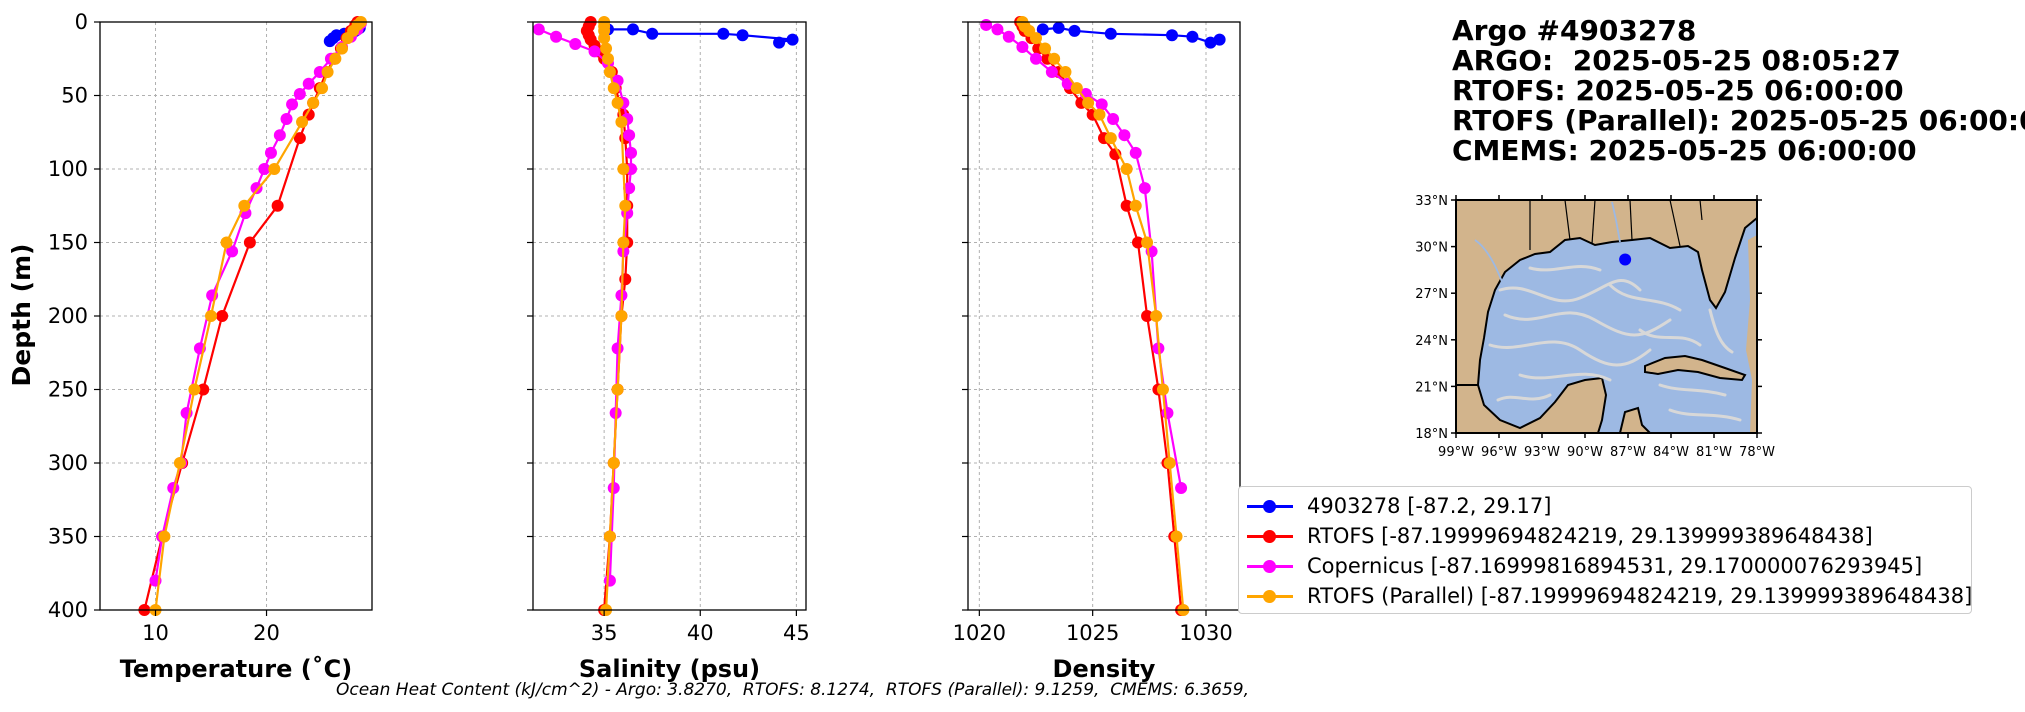 Image resolution: width=2025 pixels, height=712 pixels. Describe the element at coordinates (1675, 223) in the screenshot. I see `state-border` at that location.